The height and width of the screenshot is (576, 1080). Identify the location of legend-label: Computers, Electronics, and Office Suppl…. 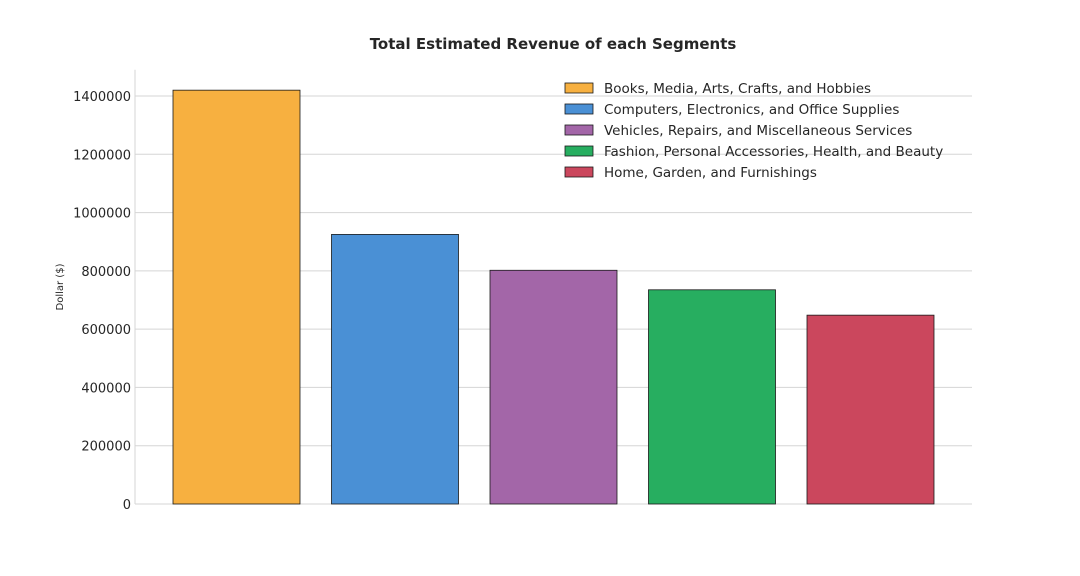
(751, 110).